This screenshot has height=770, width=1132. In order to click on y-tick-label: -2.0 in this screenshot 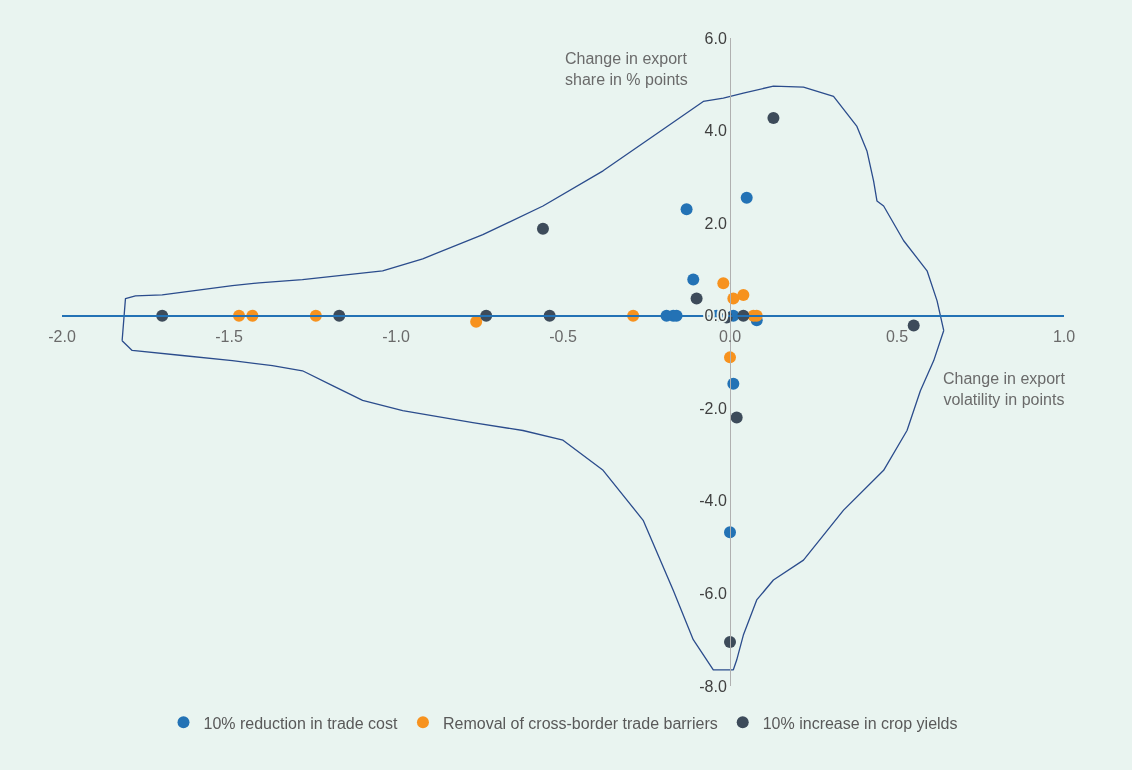, I will do `click(713, 408)`.